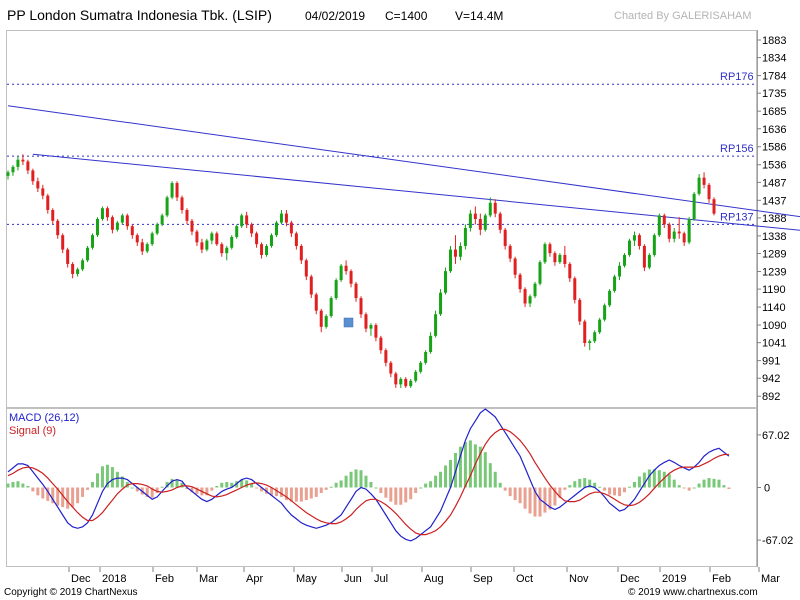 The height and width of the screenshot is (600, 800). Describe the element at coordinates (774, 272) in the screenshot. I see `price-y-tick-label: 1239` at that location.